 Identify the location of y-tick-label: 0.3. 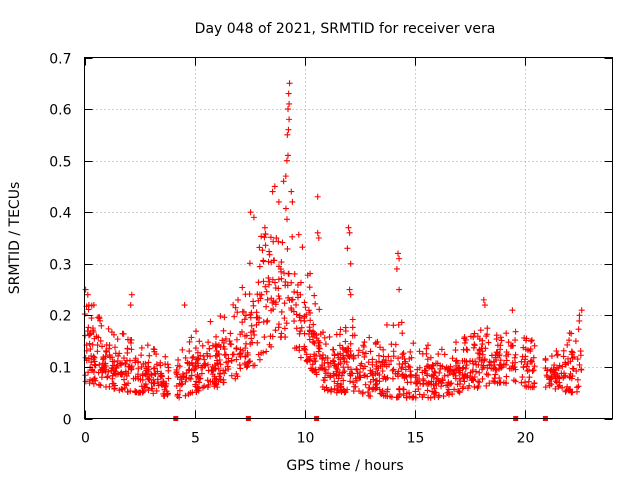
(60, 266).